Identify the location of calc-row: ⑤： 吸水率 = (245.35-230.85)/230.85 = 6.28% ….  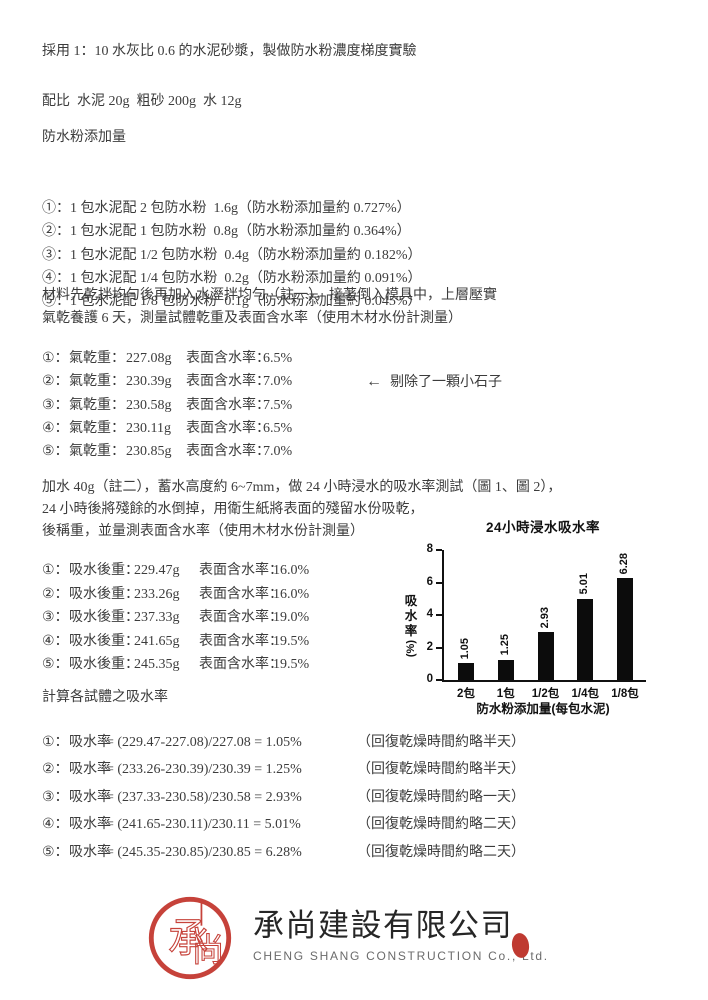
(283, 852).